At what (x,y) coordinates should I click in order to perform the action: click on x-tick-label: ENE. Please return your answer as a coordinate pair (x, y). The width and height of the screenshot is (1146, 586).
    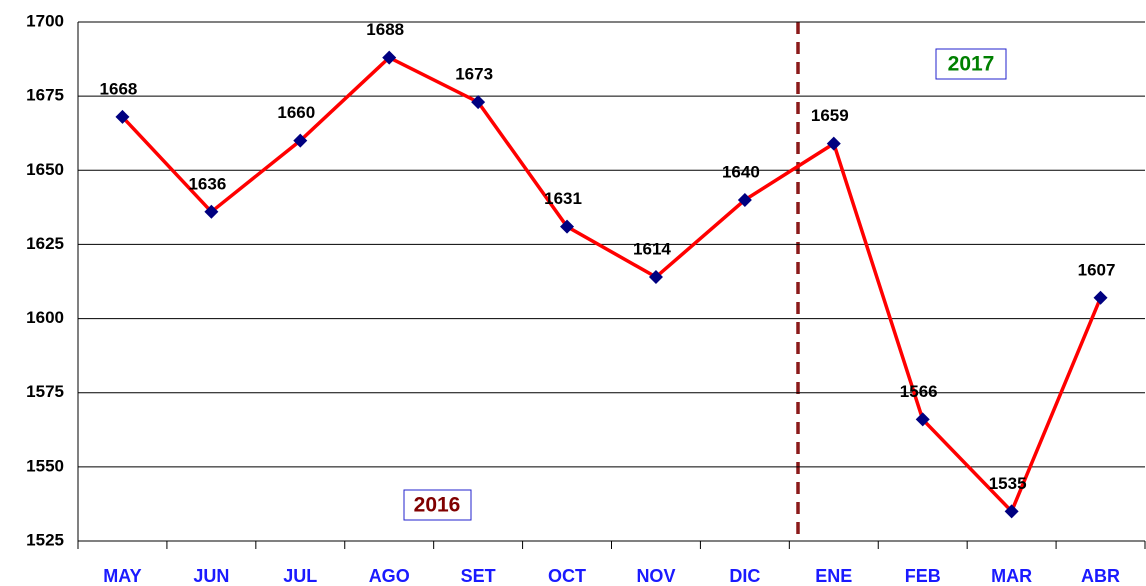
    Looking at the image, I should click on (833, 576).